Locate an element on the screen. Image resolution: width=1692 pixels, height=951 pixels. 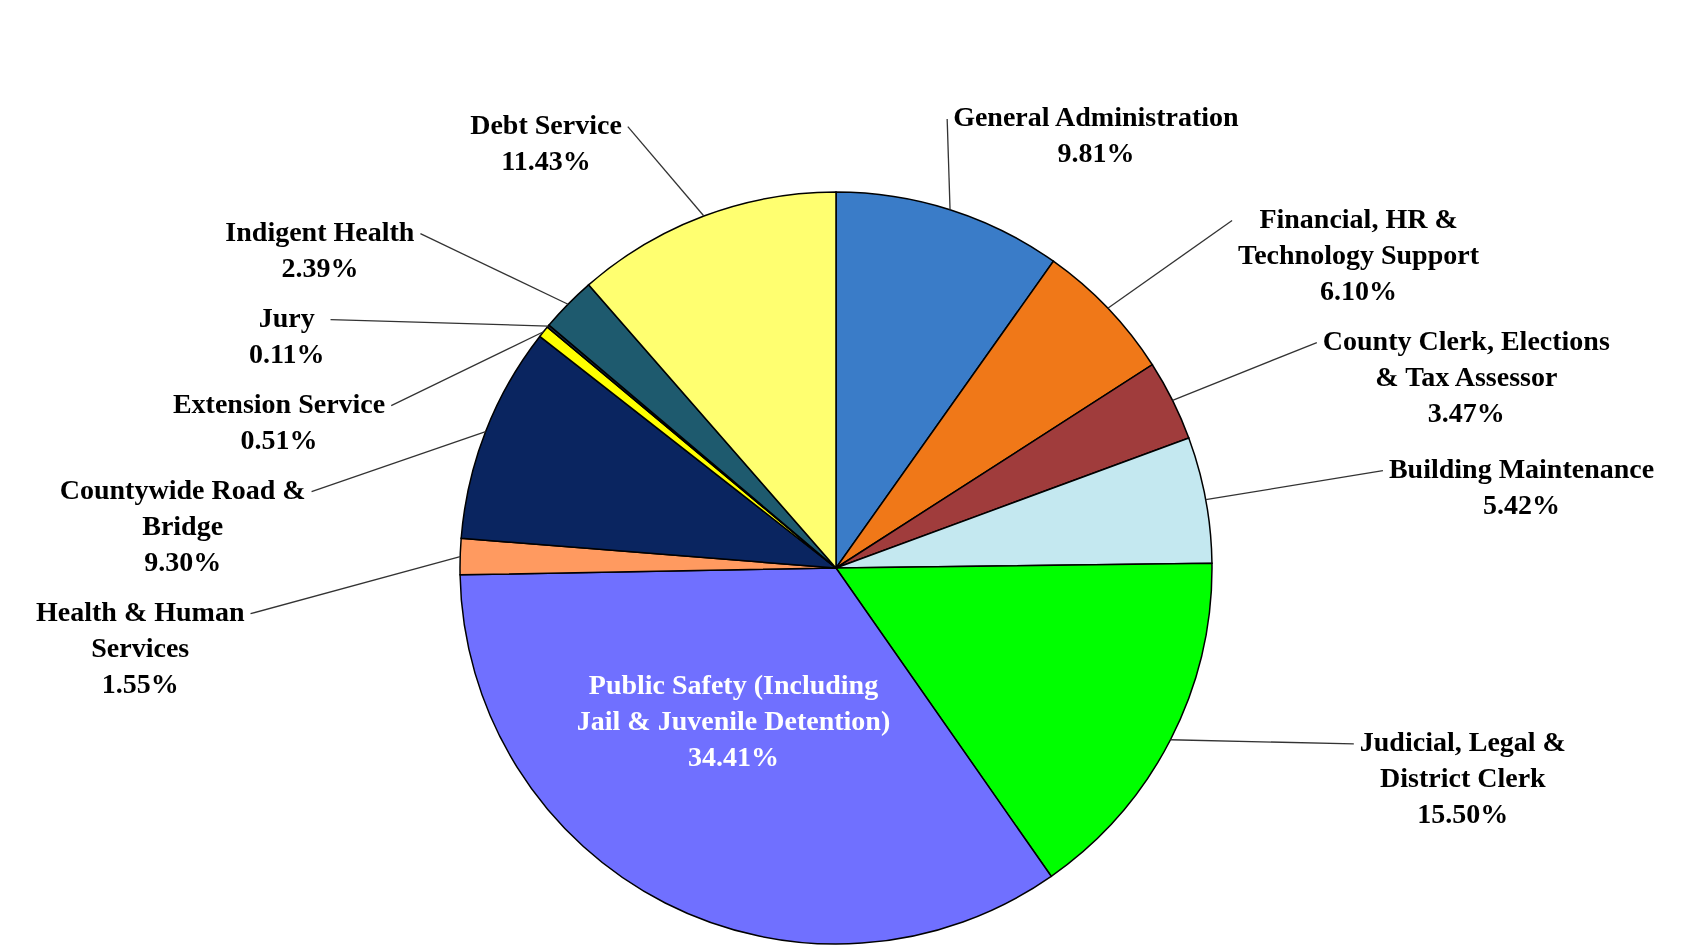
slice-label: Debt Service is located at coordinates (546, 124).